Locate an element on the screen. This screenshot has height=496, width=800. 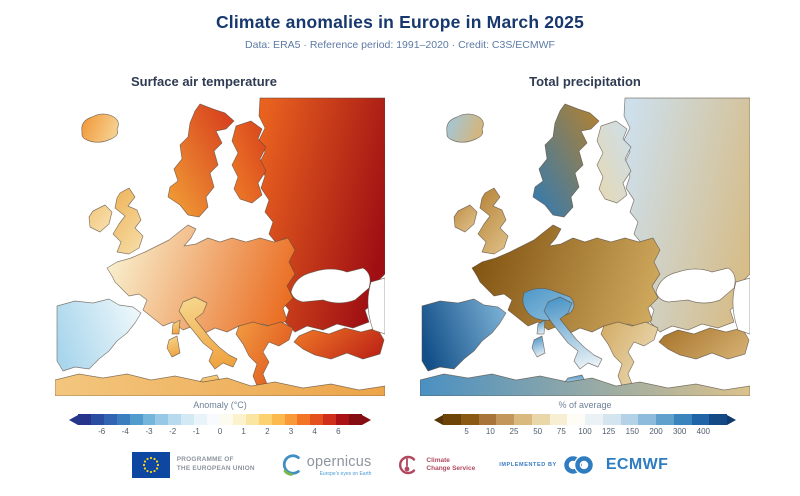
finland-region is located at coordinates (249, 162).